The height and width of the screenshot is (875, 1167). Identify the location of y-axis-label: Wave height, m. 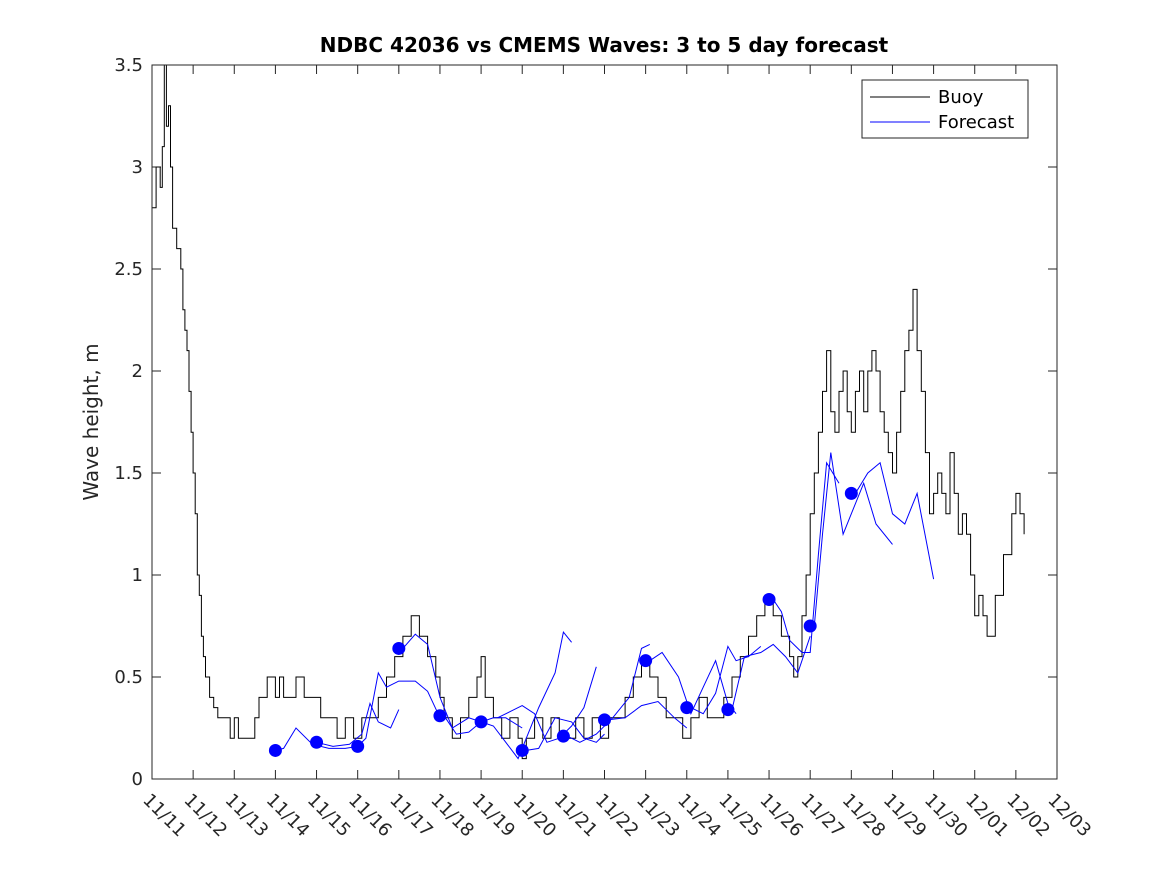
(91, 421).